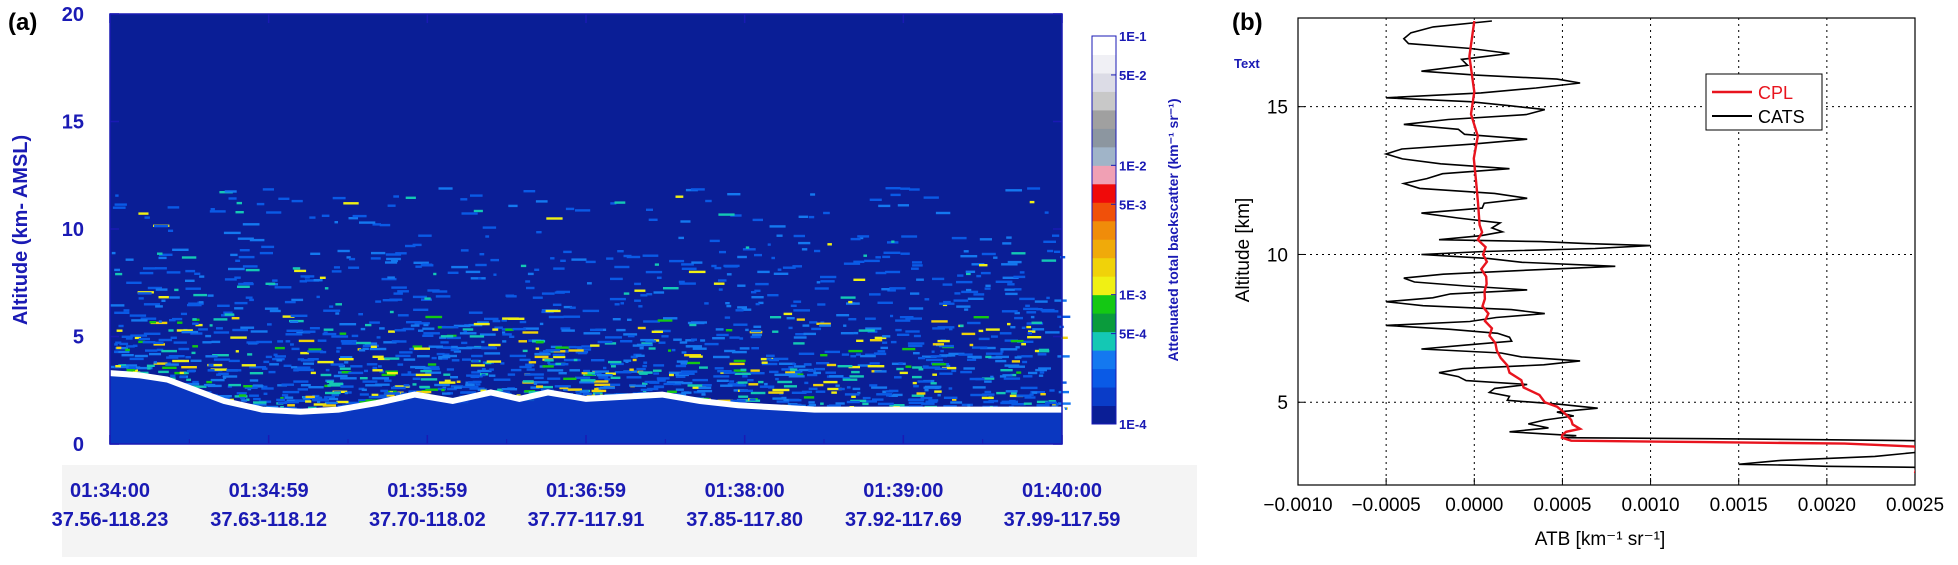 The image size is (1958, 565). What do you see at coordinates (1132, 75) in the screenshot?
I see `colorbar-tick-label: 5E-2` at bounding box center [1132, 75].